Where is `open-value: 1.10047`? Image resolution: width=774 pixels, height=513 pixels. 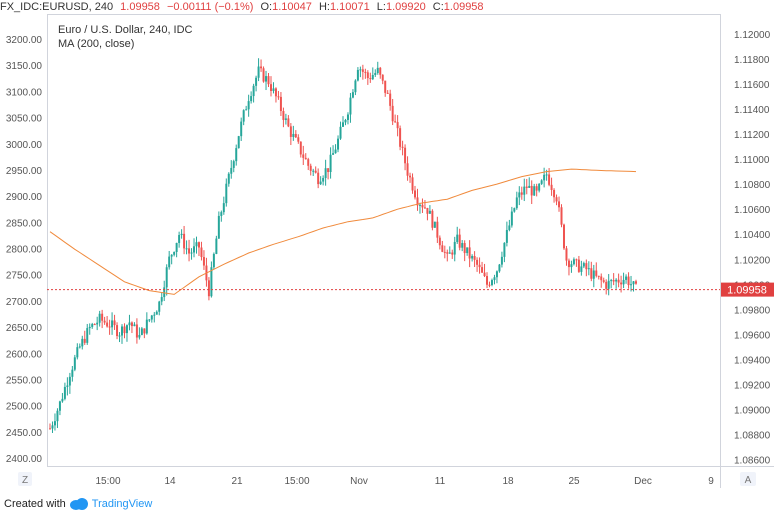
open-value: 1.10047 is located at coordinates (292, 7).